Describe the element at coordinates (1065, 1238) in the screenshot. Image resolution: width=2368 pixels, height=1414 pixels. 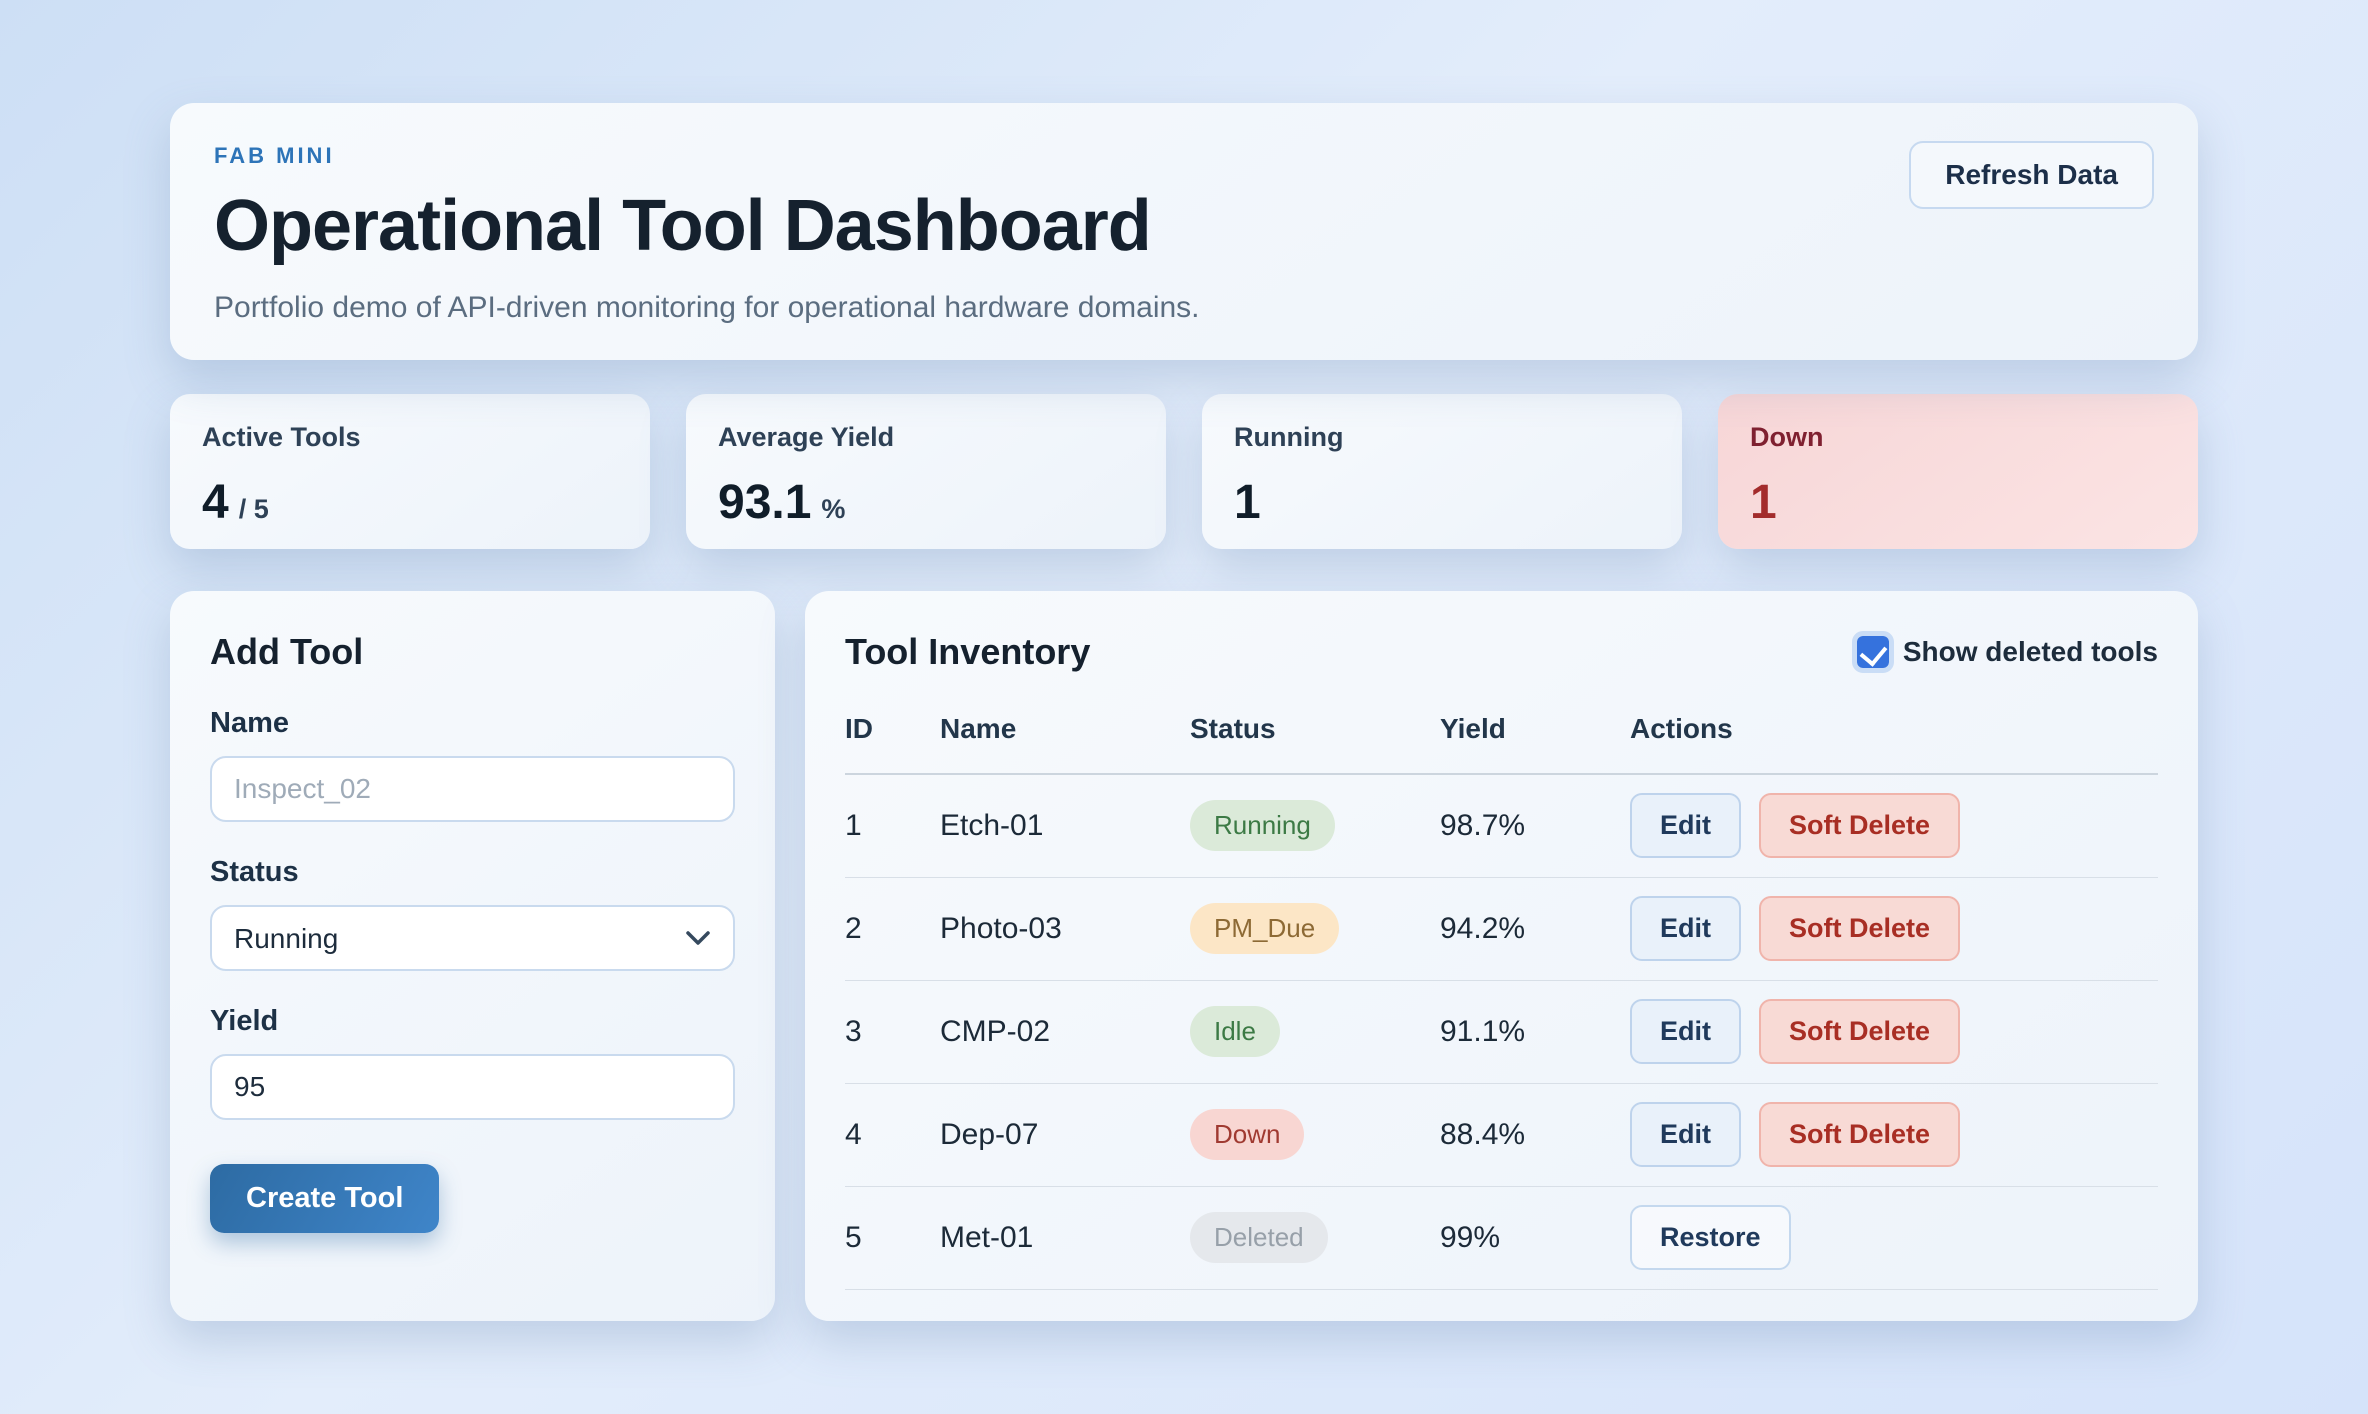
I see `cell-name: Met-01` at that location.